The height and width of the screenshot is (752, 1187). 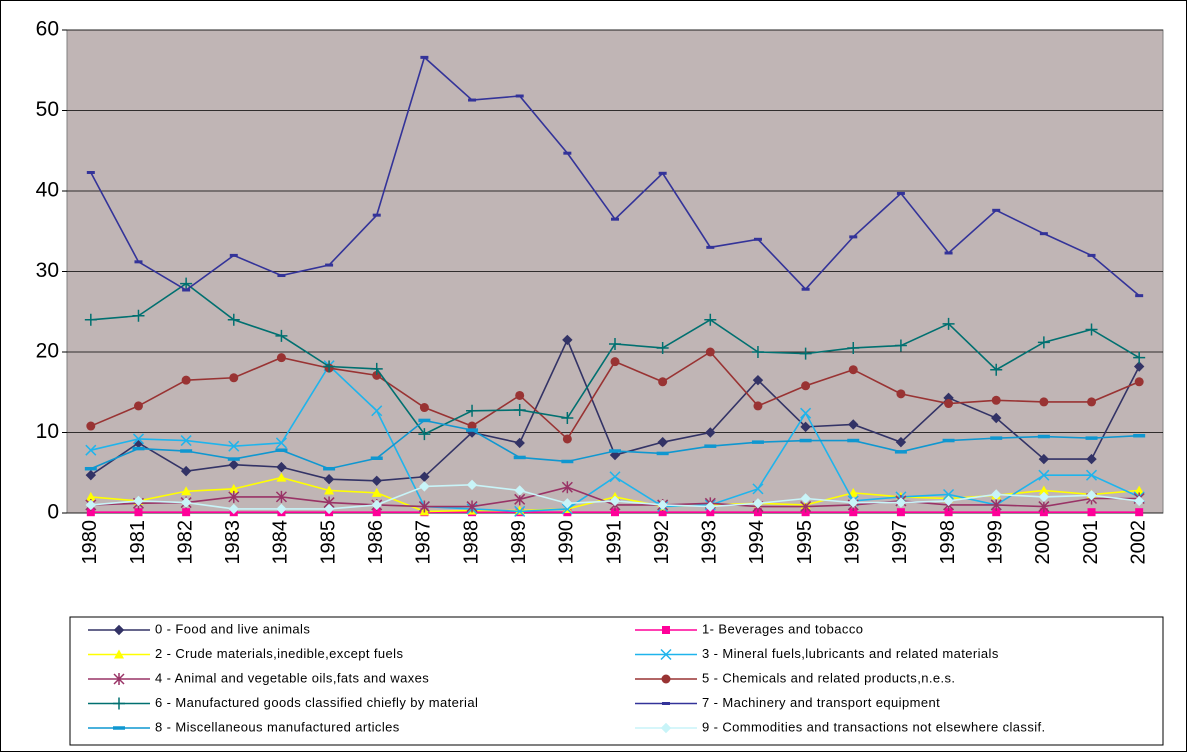 What do you see at coordinates (47, 29) in the screenshot?
I see `y-tick-label: 60` at bounding box center [47, 29].